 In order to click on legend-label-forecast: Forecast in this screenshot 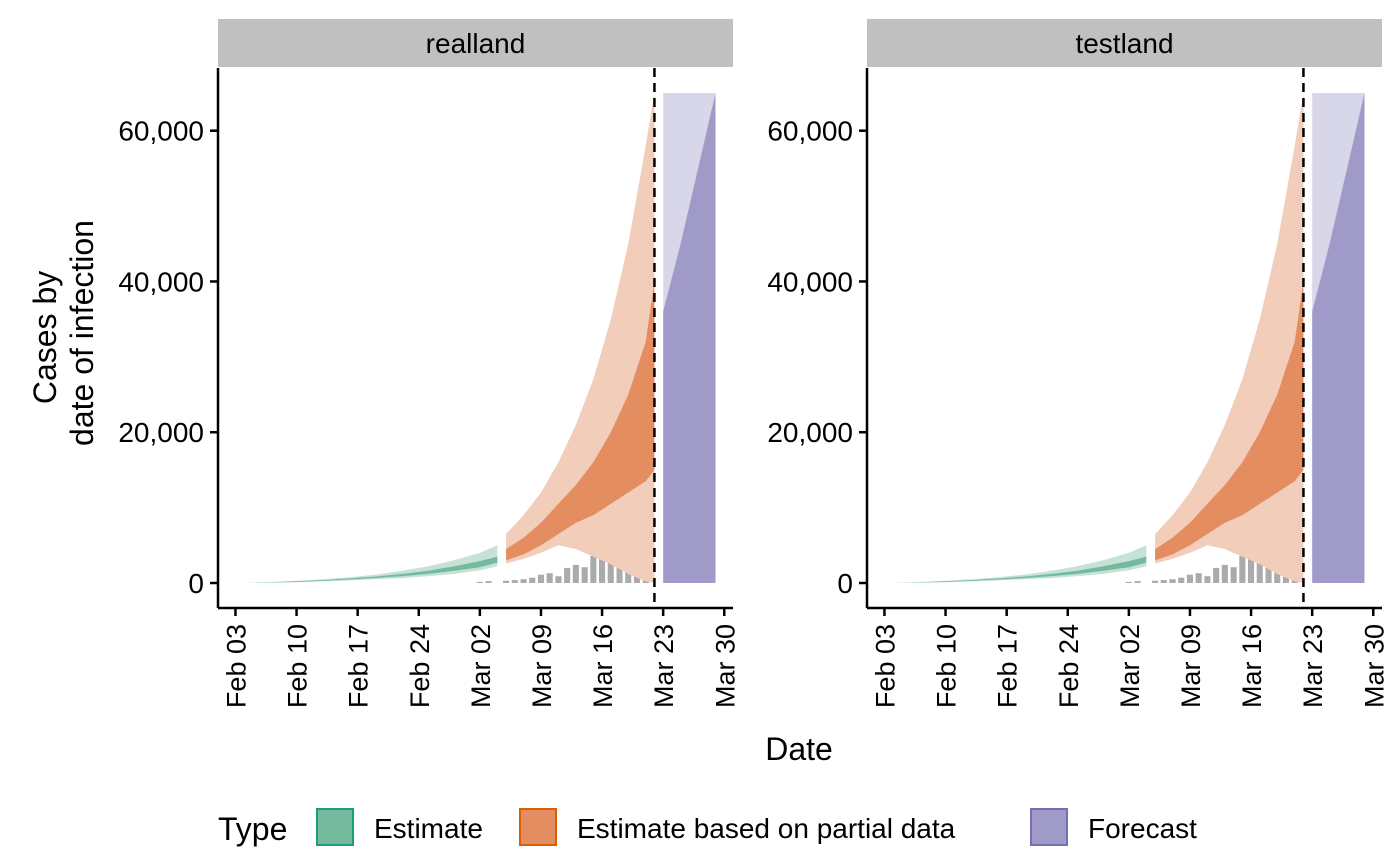, I will do `click(1142, 828)`.